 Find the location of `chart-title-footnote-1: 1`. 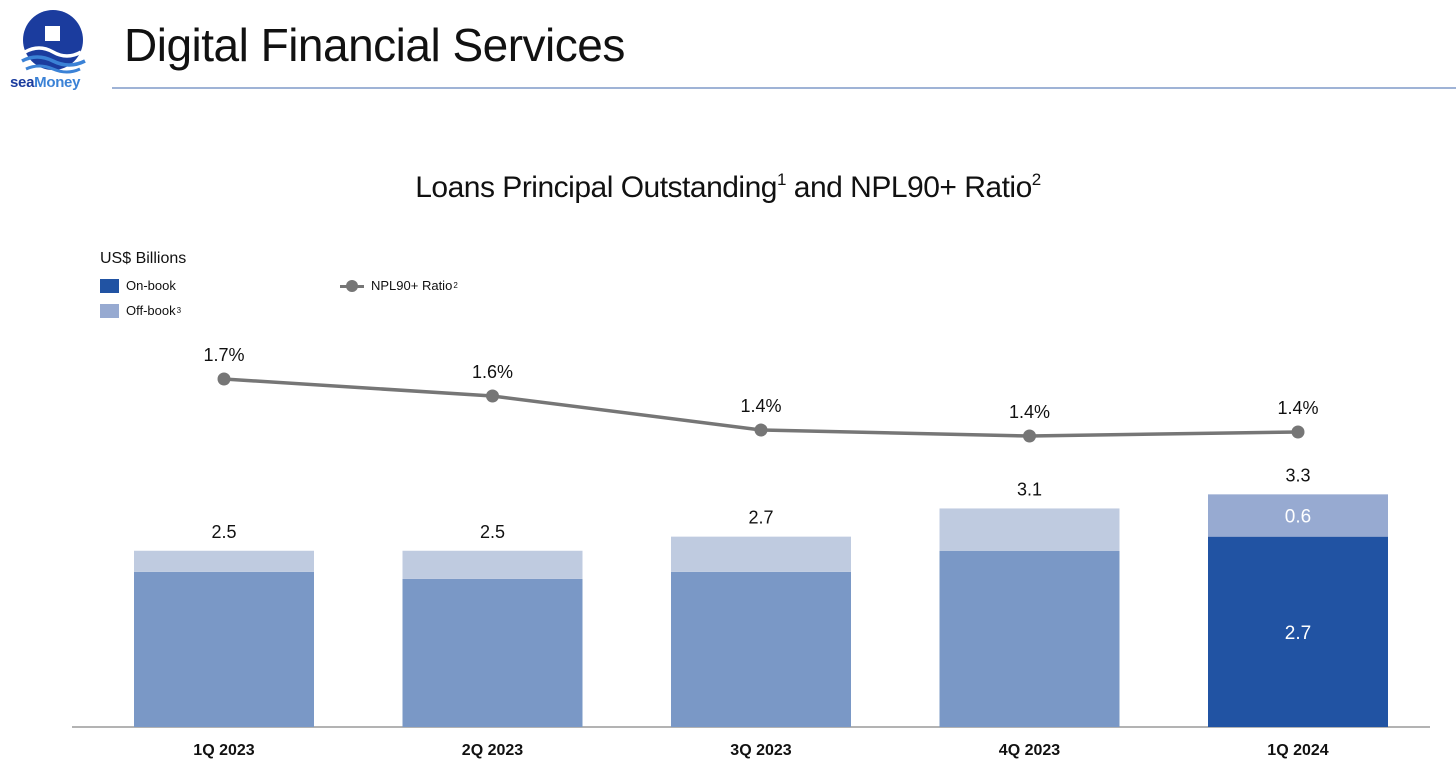

chart-title-footnote-1: 1 is located at coordinates (781, 179).